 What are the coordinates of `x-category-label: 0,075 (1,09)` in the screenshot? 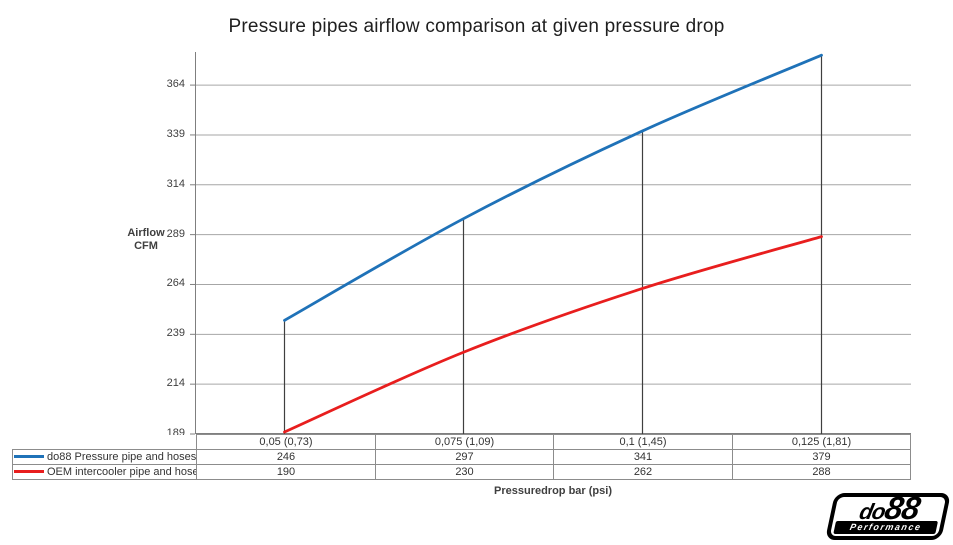 It's located at (464, 442).